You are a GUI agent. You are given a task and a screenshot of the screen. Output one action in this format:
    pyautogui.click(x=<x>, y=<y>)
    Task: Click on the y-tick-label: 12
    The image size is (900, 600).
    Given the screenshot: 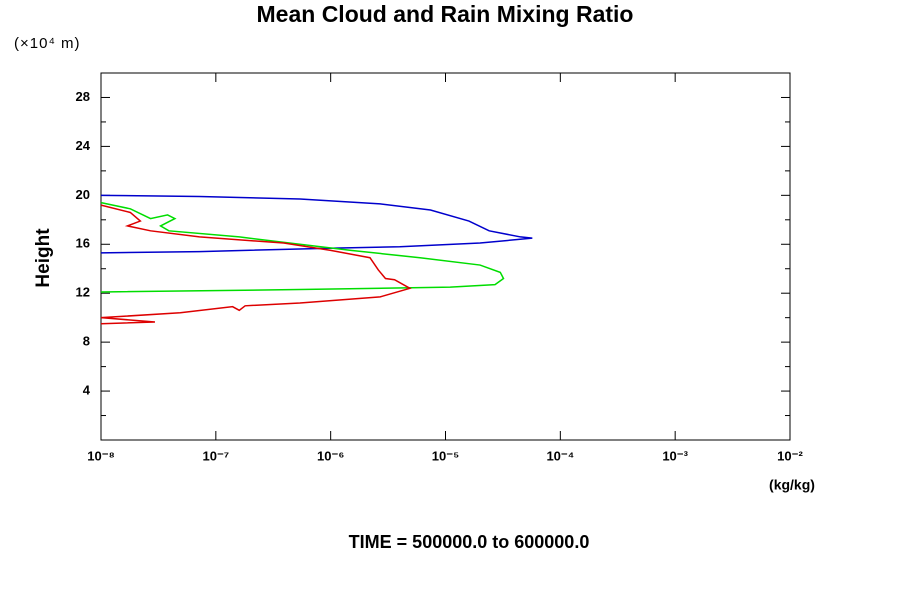 What is the action you would take?
    pyautogui.click(x=83, y=292)
    